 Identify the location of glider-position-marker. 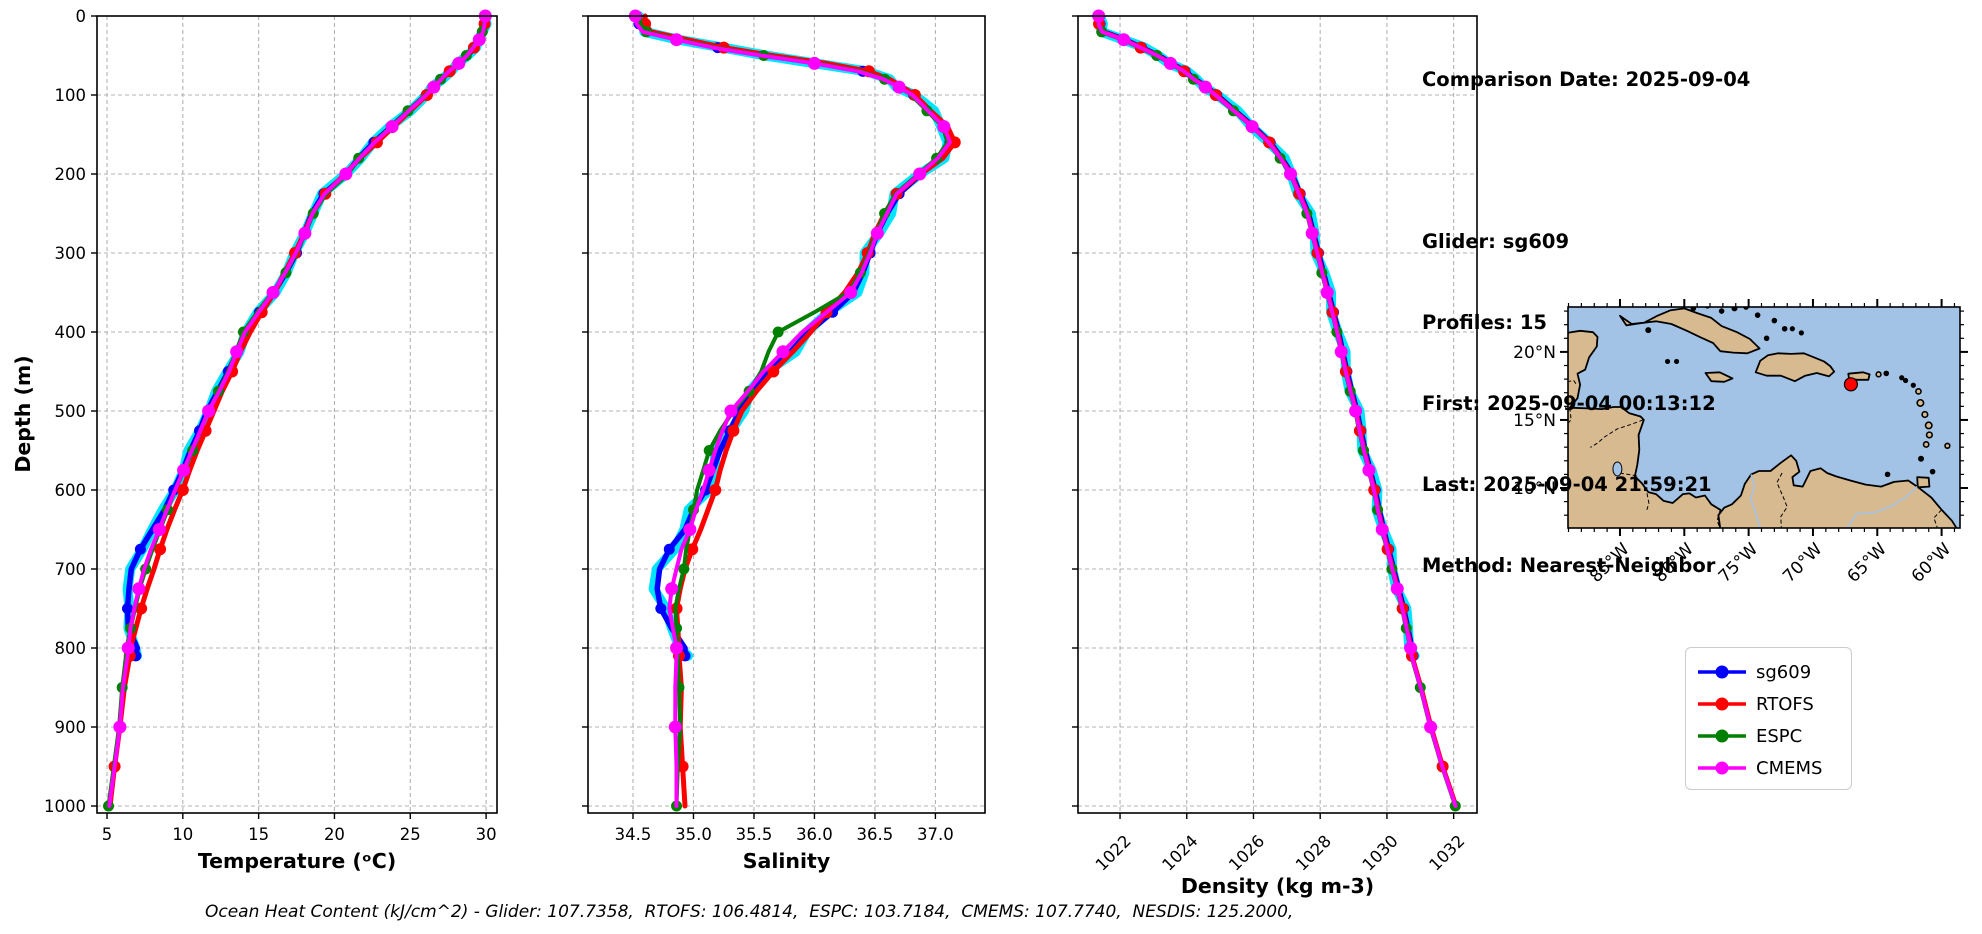
(1851, 384).